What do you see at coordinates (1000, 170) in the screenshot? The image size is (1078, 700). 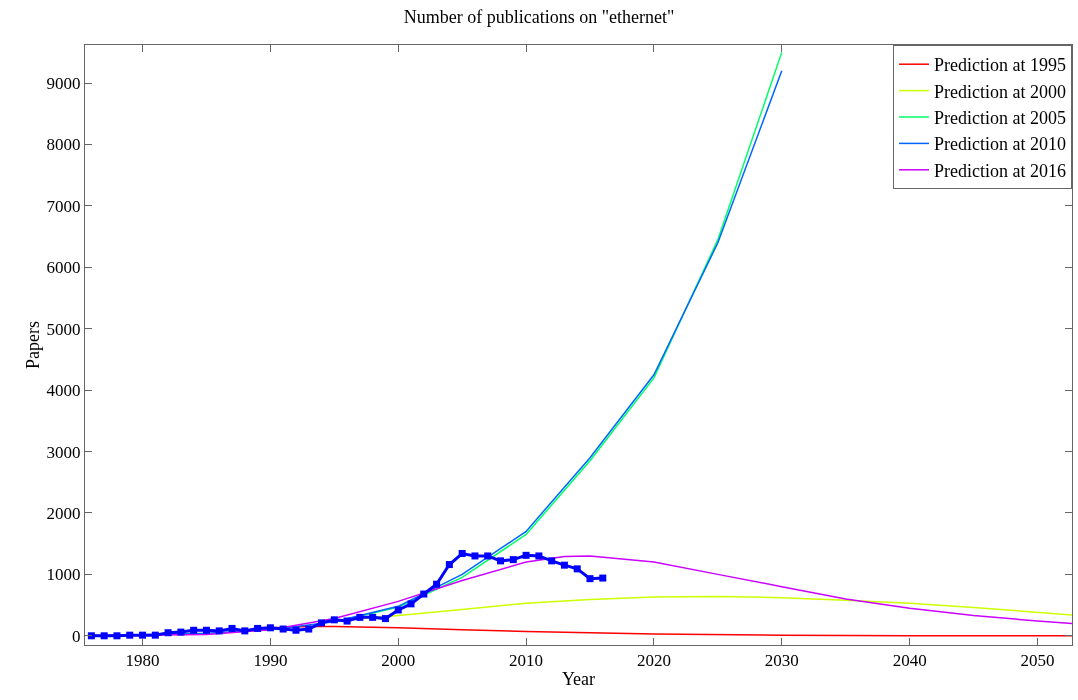 I see `legend-label: Prediction at 2016` at bounding box center [1000, 170].